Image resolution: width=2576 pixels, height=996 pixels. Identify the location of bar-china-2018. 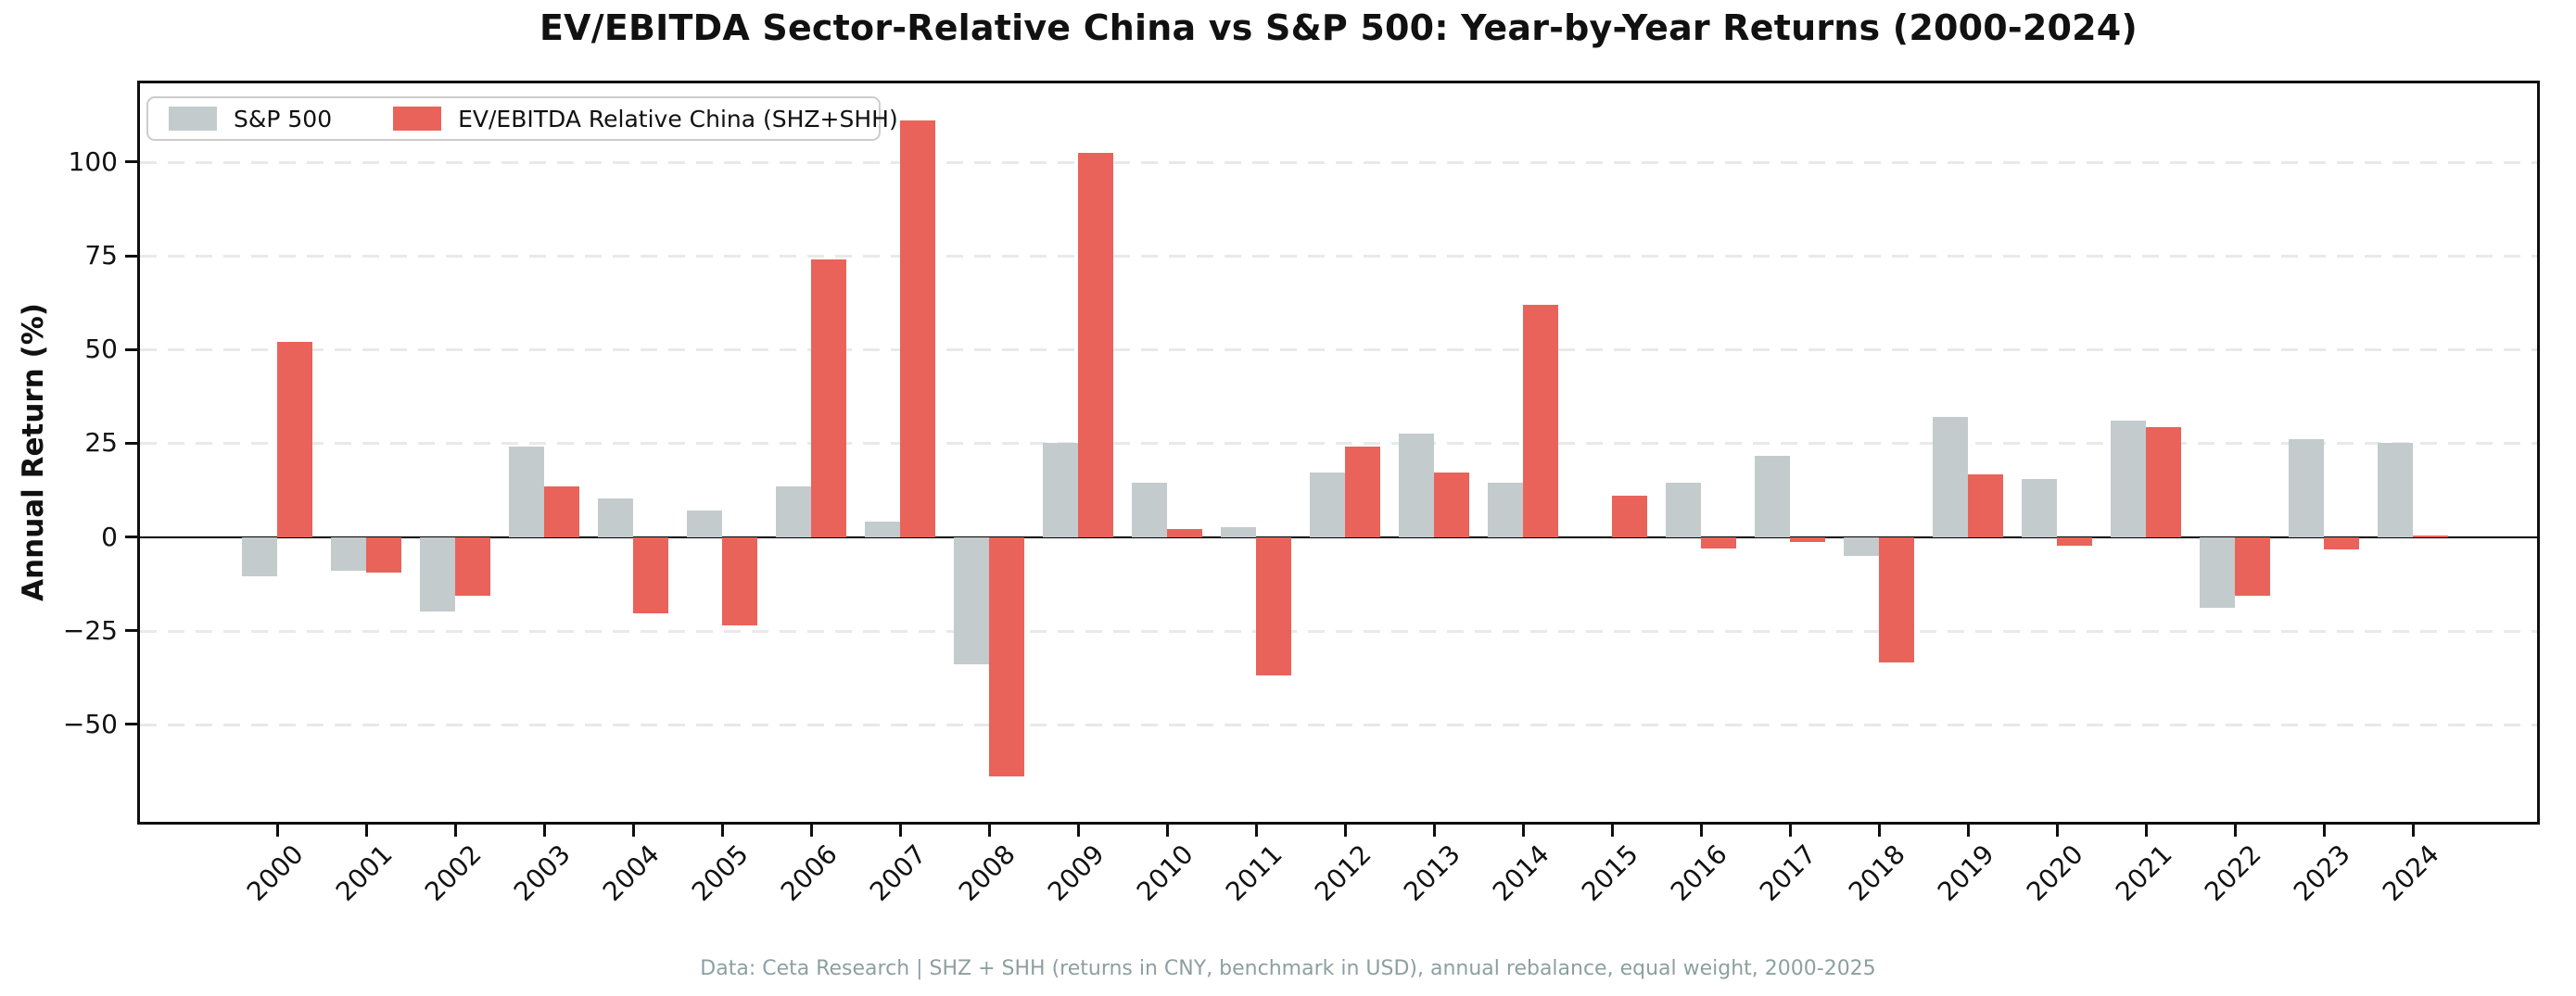
(1896, 600).